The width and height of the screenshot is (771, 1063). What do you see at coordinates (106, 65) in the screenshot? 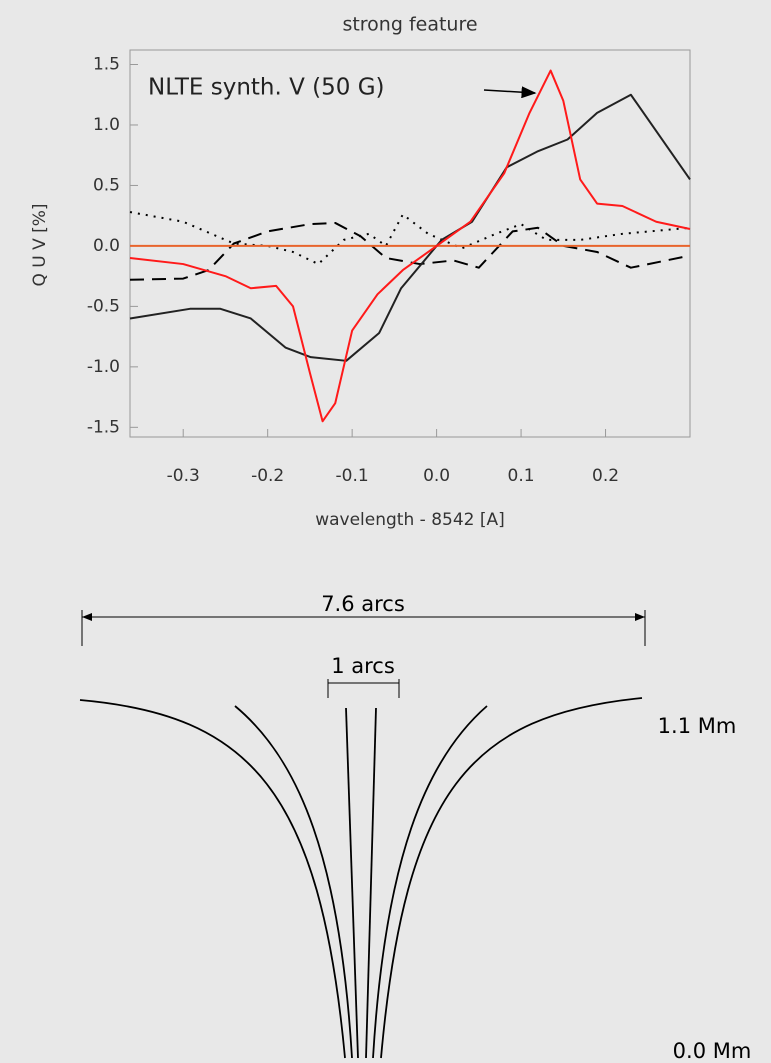
I see `y-tick-label: 1.5` at bounding box center [106, 65].